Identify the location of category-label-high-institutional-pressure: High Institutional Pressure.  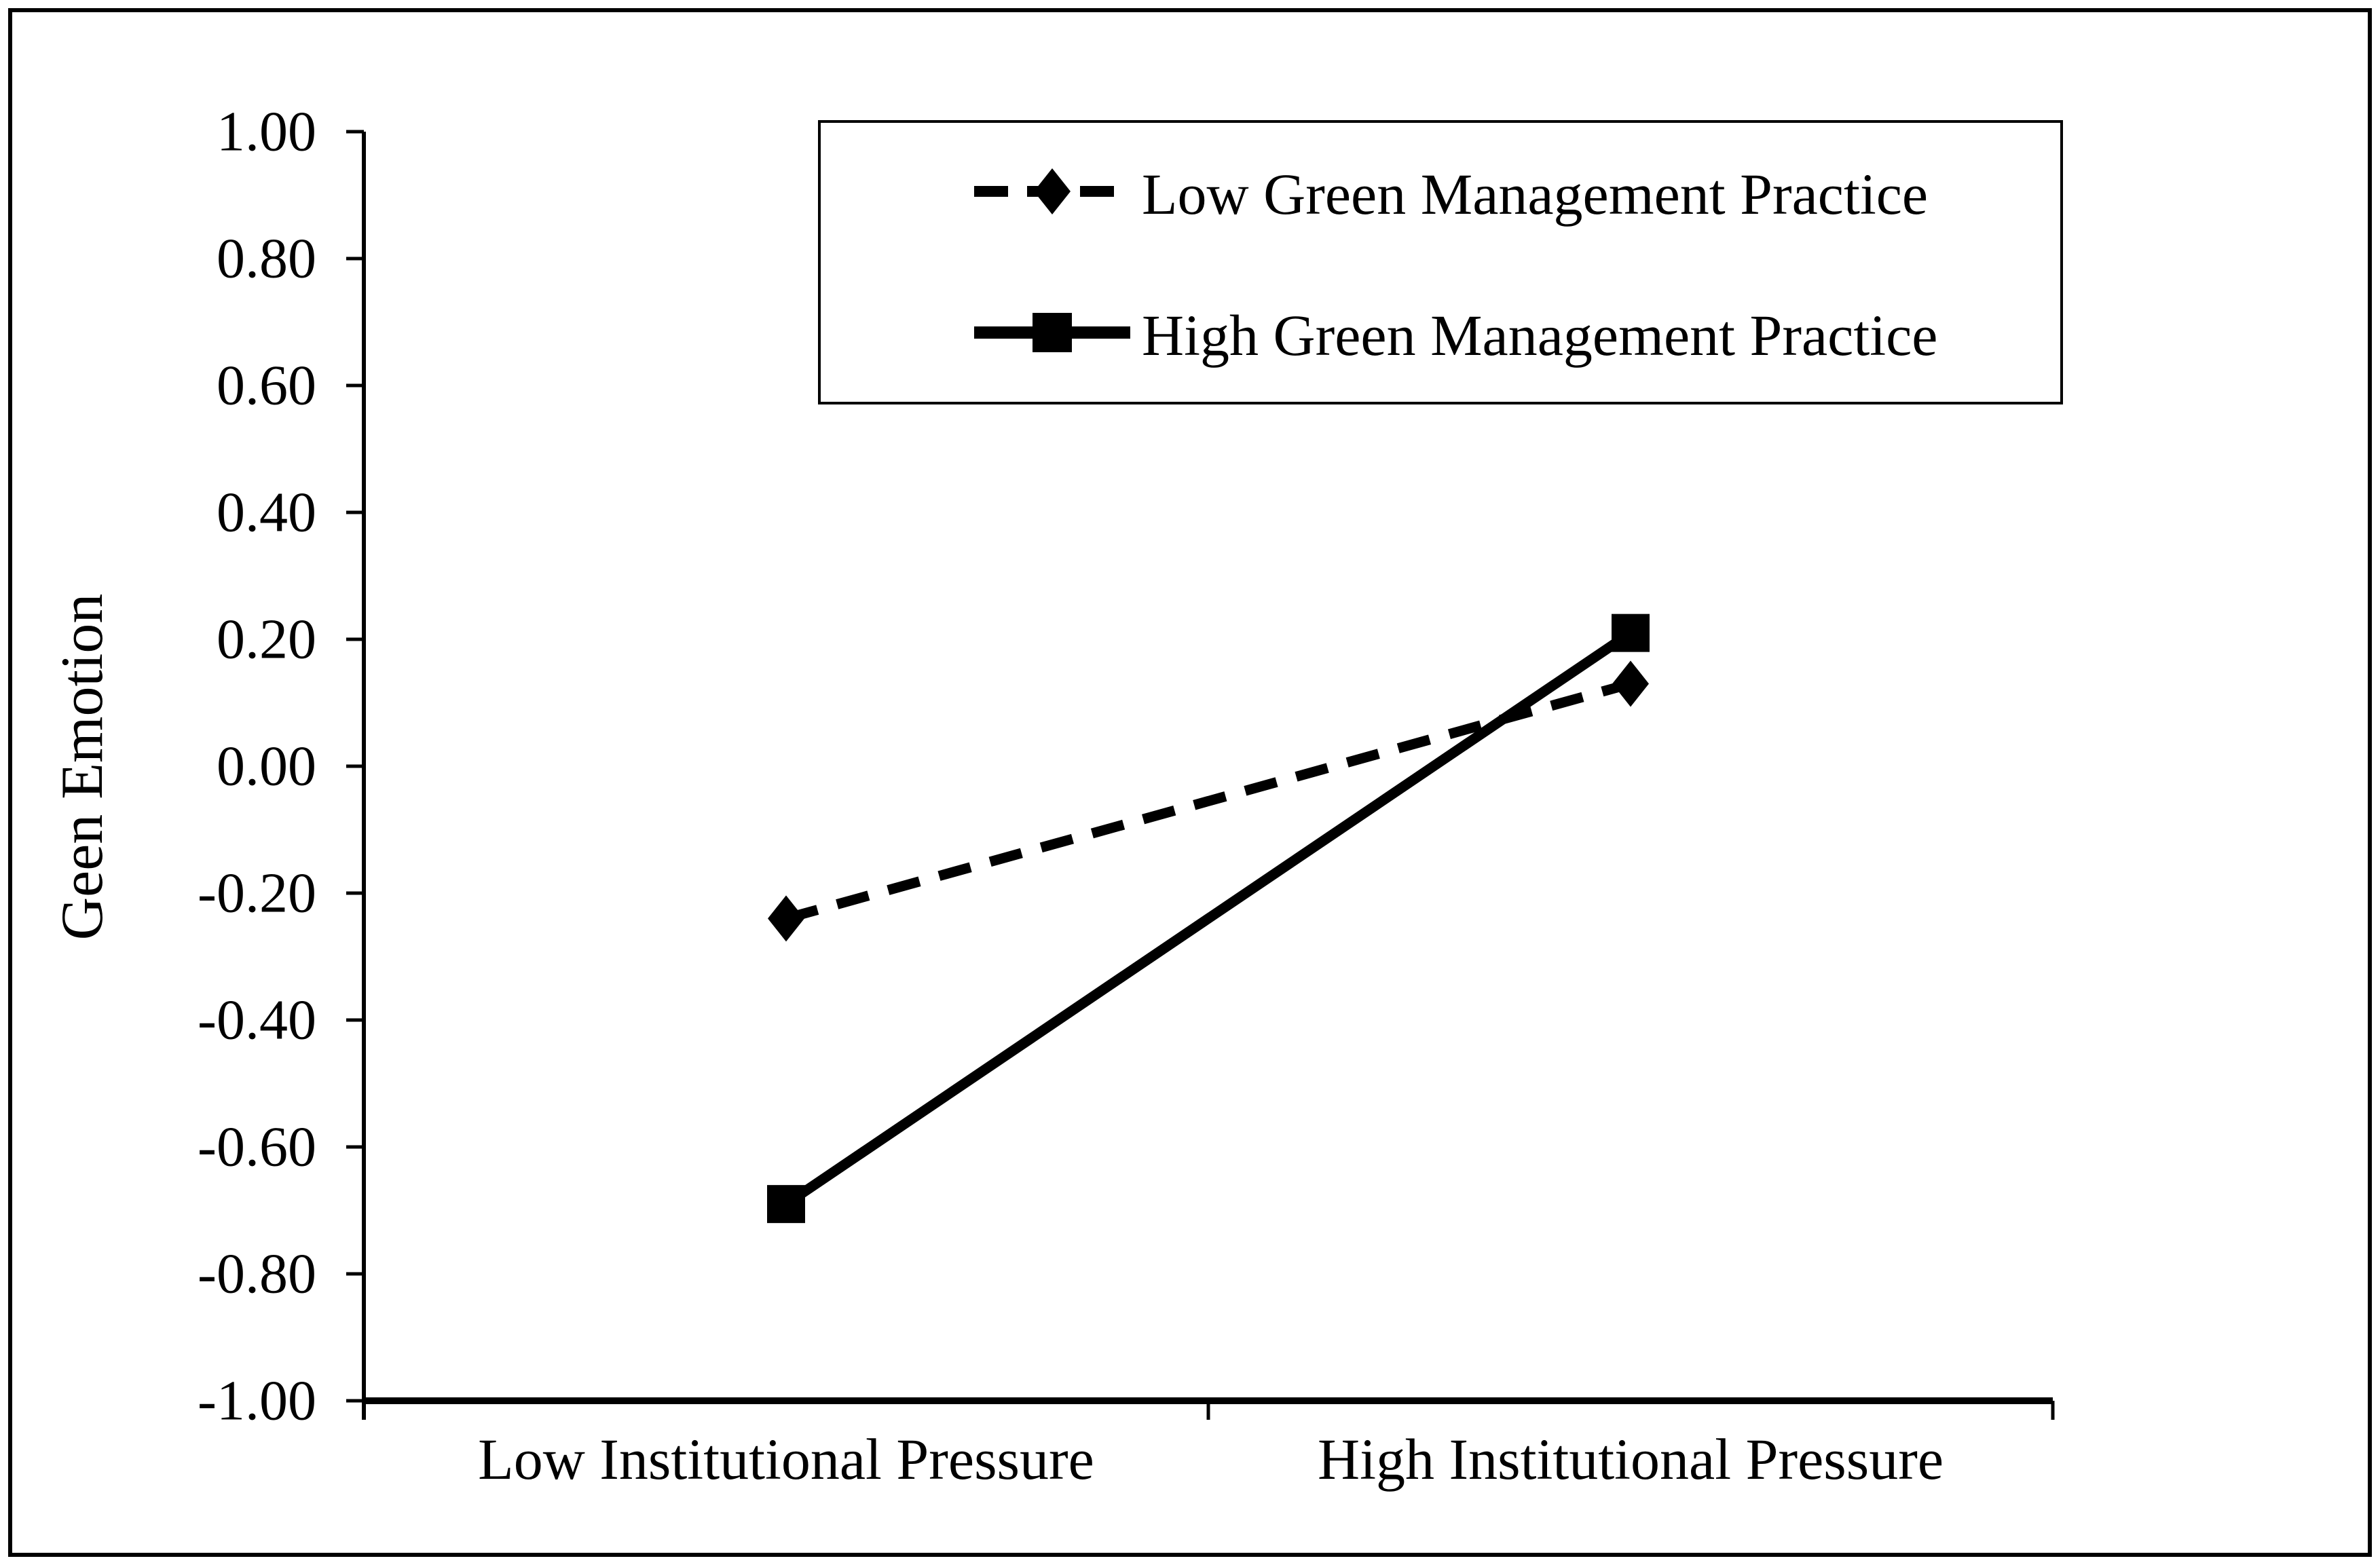
(1631, 1460).